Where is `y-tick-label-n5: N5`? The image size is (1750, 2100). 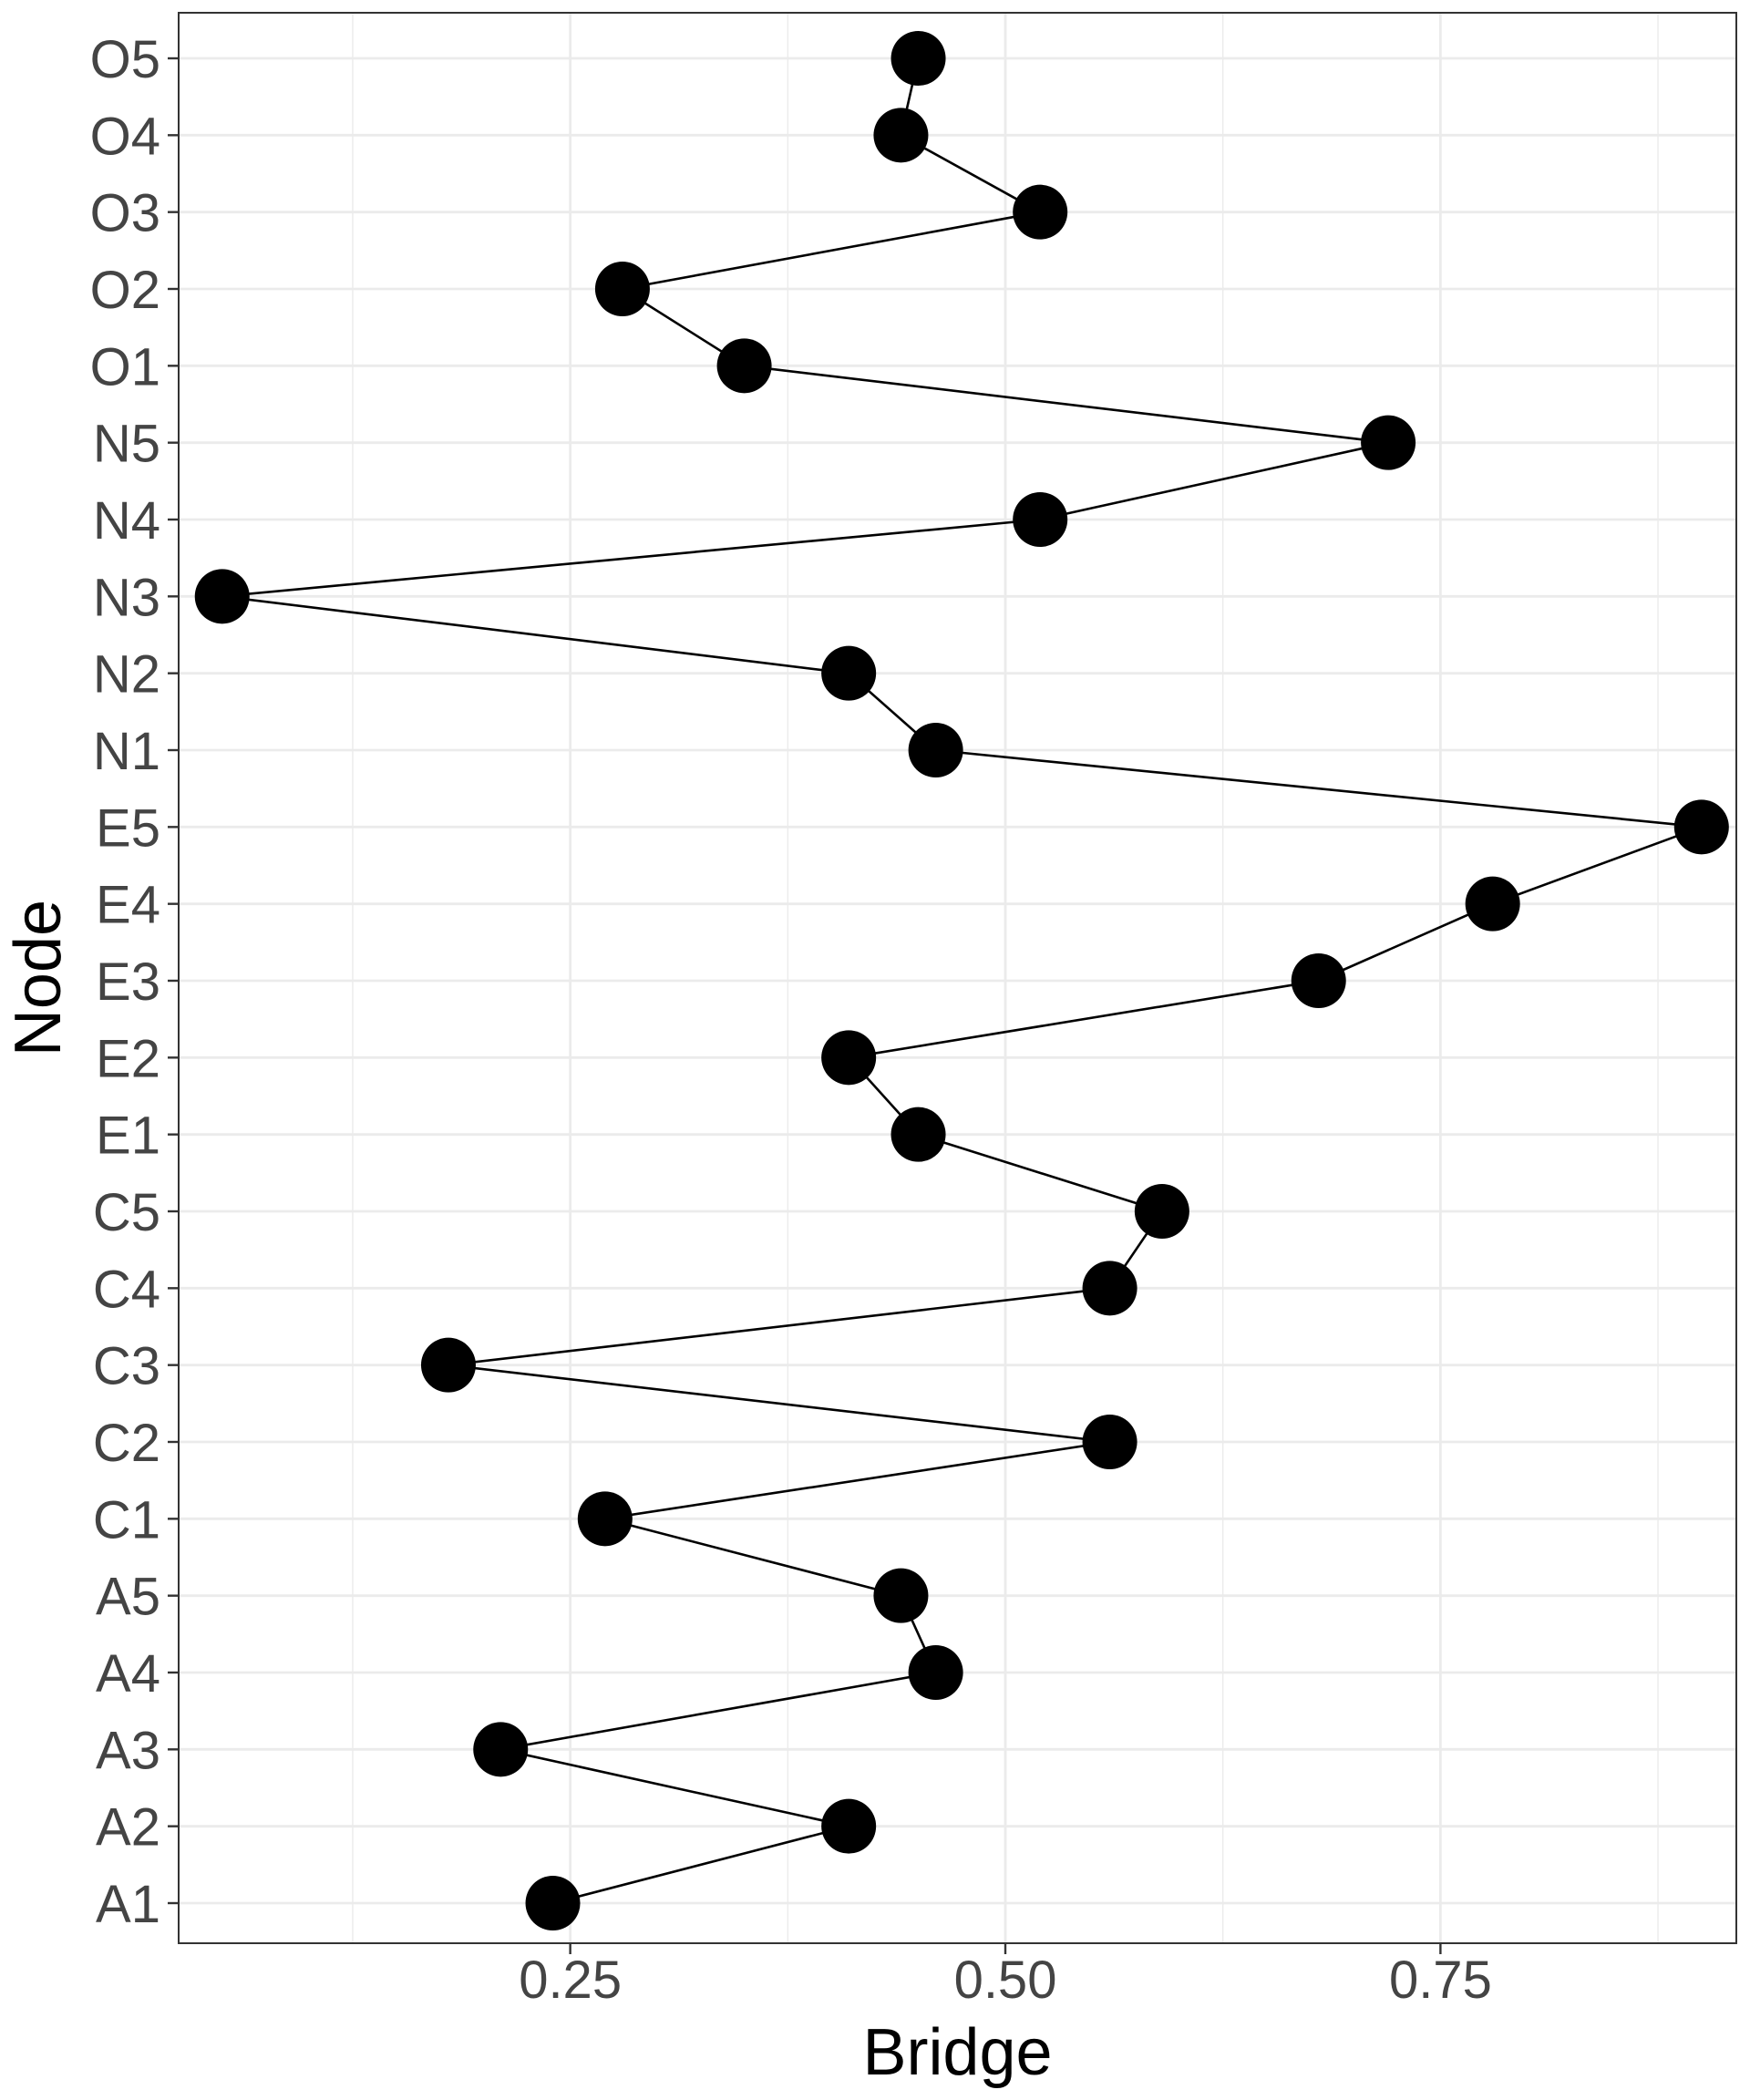 y-tick-label-n5: N5 is located at coordinates (126, 444).